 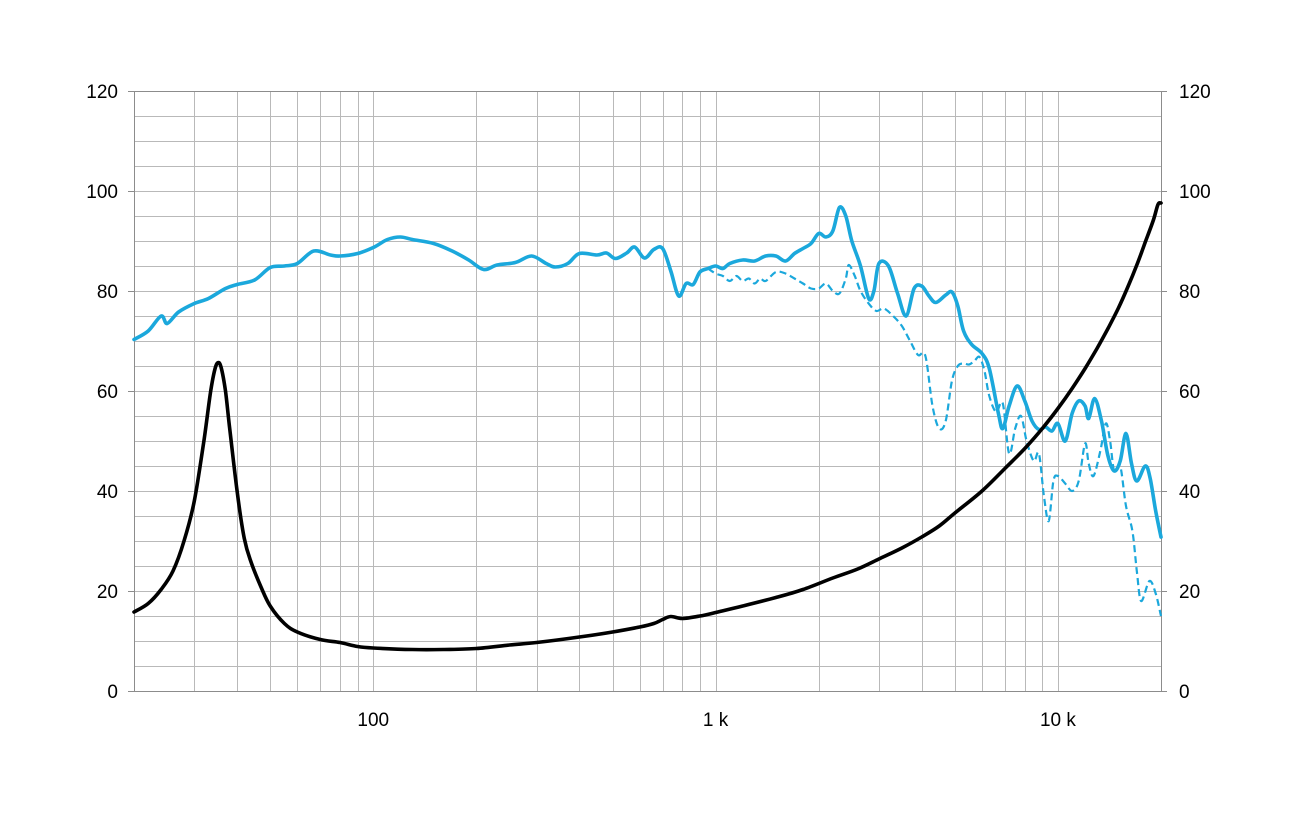 I want to click on y-left-tick-label: 100, so click(x=102, y=192).